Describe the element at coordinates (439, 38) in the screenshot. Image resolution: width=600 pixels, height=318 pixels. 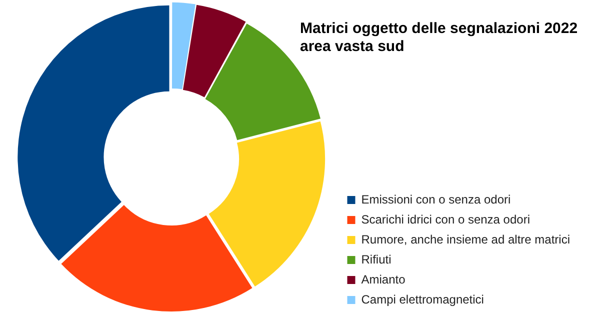
I see `text: Matrici oggetto delle segnalazioni 2022 area vasta sud` at that location.